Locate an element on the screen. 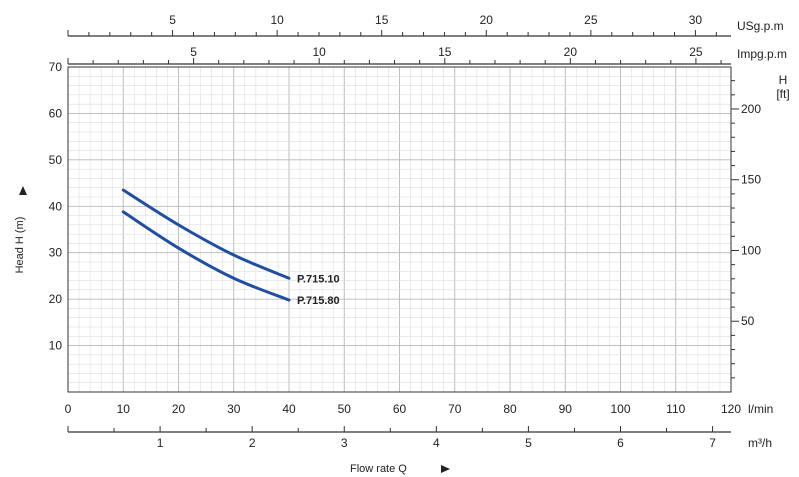 This screenshot has height=477, width=799. m3h-tick-label: 6 is located at coordinates (620, 443).